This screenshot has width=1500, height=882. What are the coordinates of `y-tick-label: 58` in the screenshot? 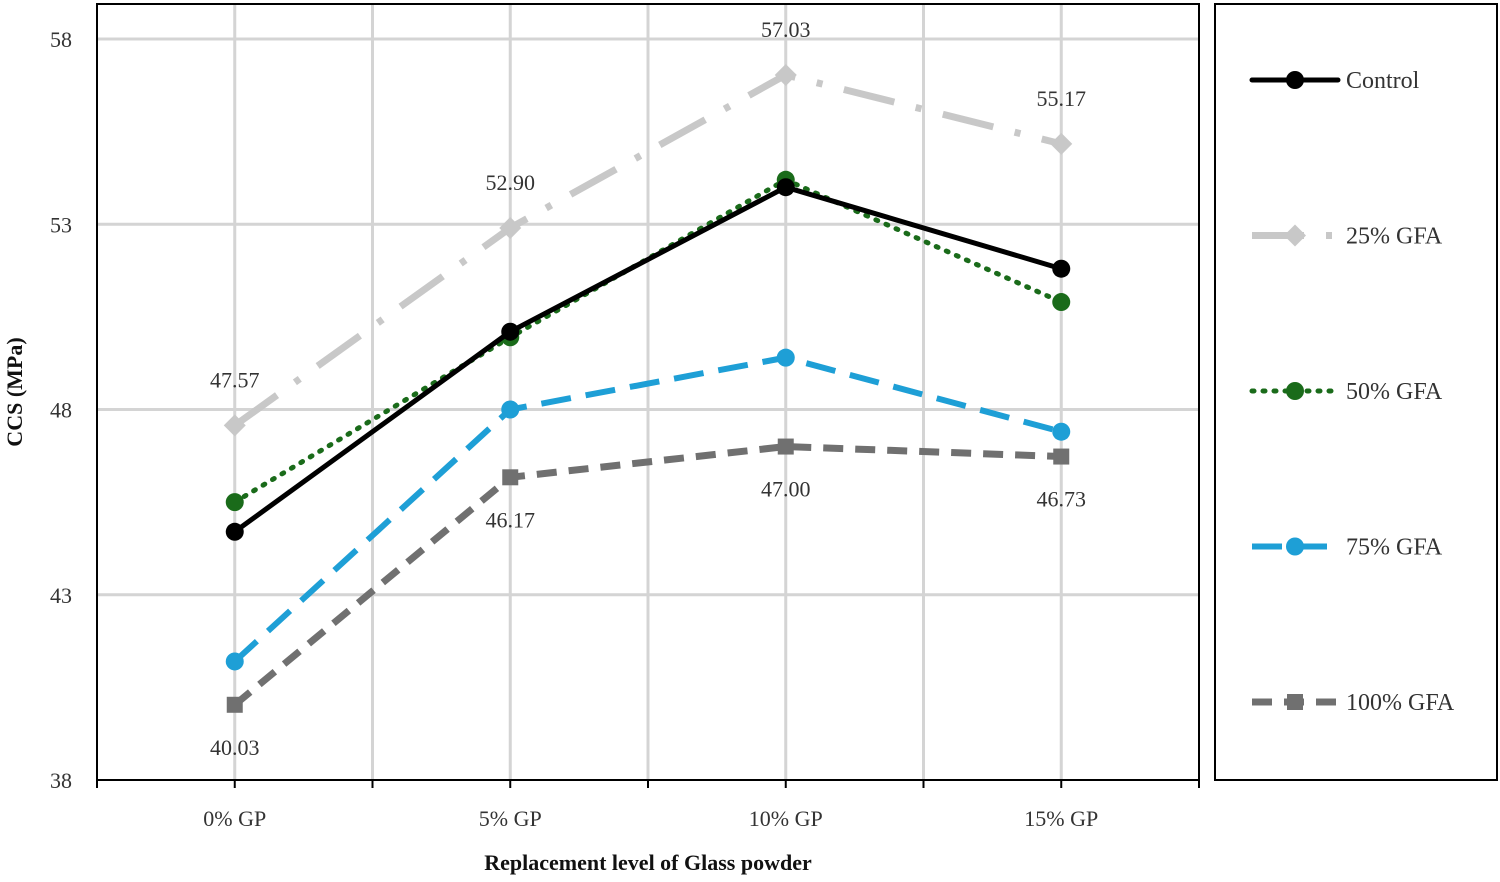 It's located at (61, 39).